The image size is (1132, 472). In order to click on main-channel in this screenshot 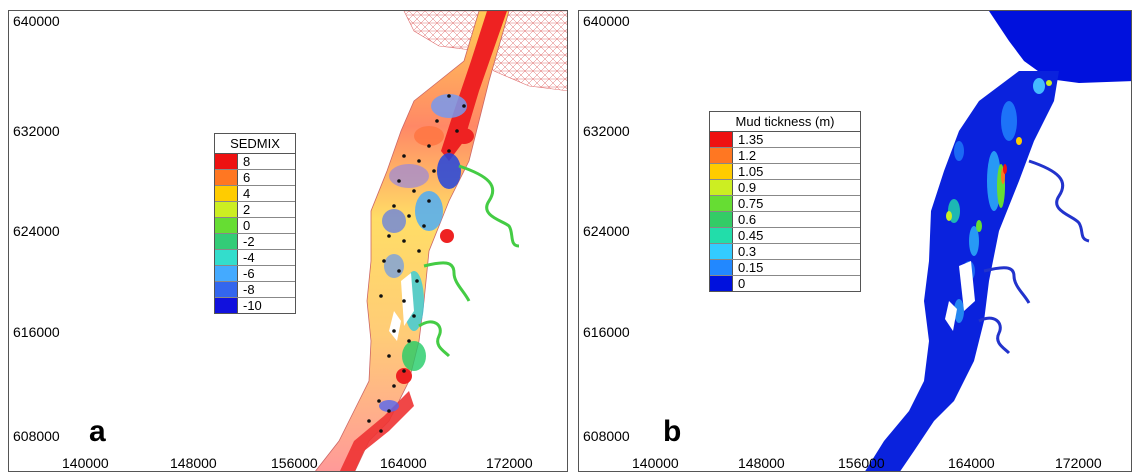, I will do `click(474, 86)`.